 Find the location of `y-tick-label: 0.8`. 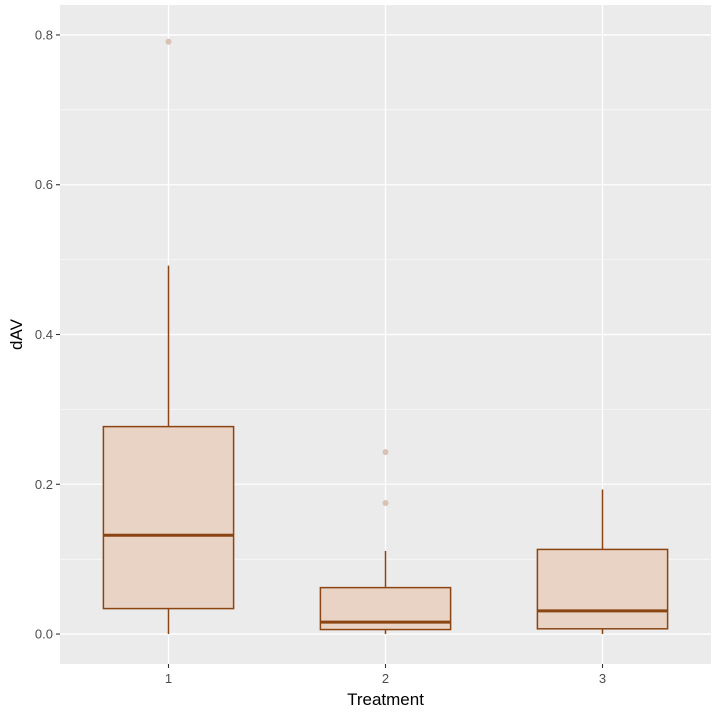

y-tick-label: 0.8 is located at coordinates (44, 34).